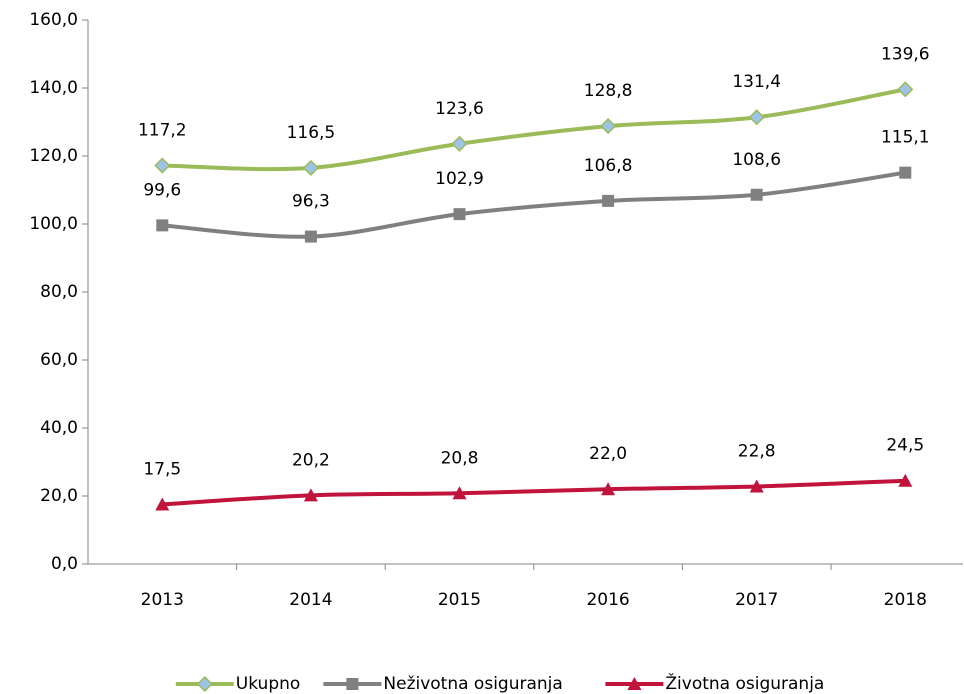  I want to click on data-label: 17,5, so click(162, 470).